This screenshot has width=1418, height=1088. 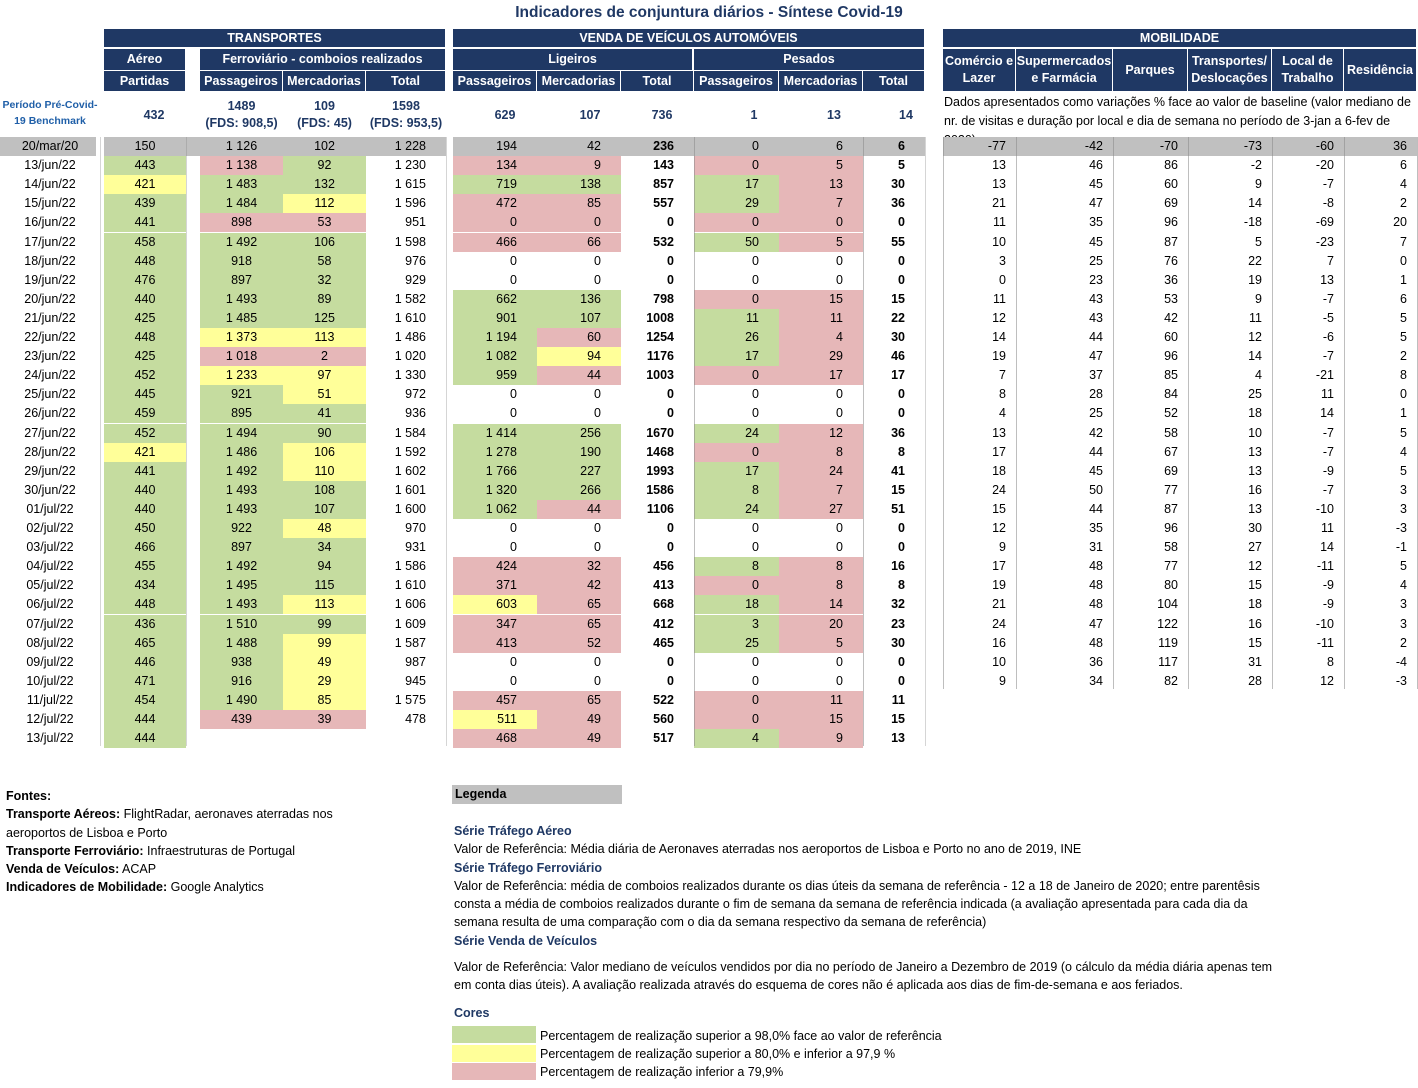 I want to click on bench-tot: 1598 (FDS: 953,5), so click(x=406, y=115).